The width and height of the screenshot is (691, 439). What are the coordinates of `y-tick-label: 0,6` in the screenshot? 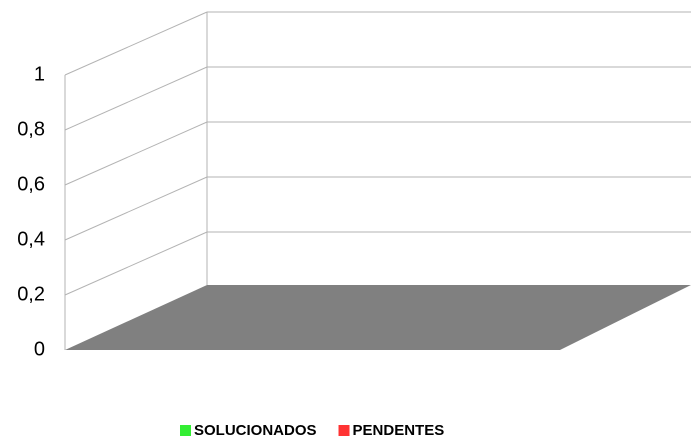 It's located at (31, 184).